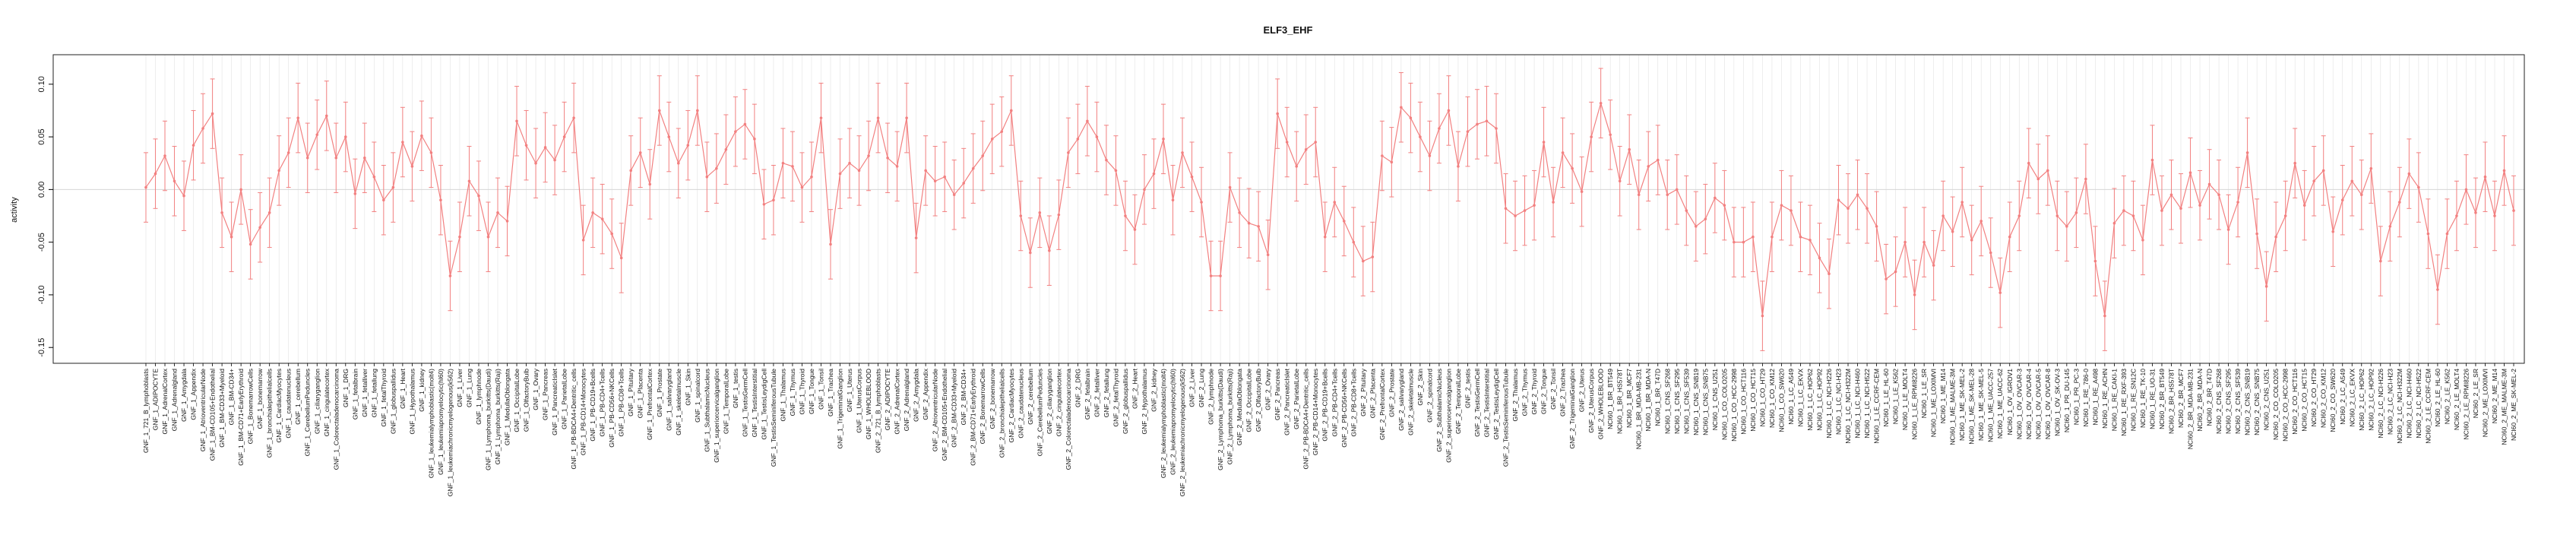  I want to click on x-tick-label: GNF_1_caudatenucleus, so click(289, 404).